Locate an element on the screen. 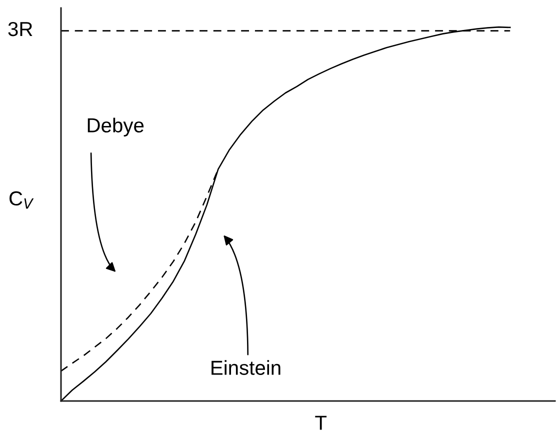  x-axis-title: T is located at coordinates (321, 423).